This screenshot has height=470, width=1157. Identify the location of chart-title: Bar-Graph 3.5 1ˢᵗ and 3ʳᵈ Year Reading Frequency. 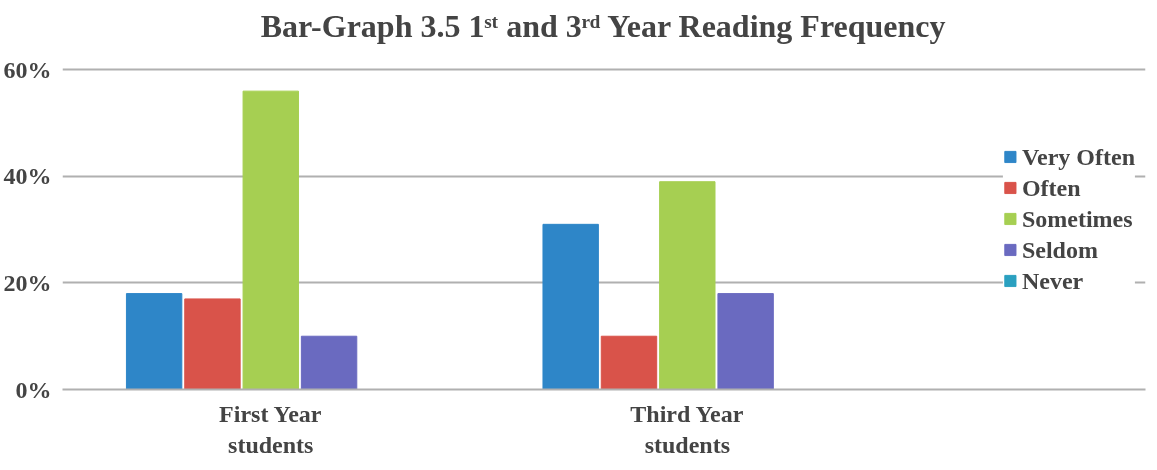
(603, 25).